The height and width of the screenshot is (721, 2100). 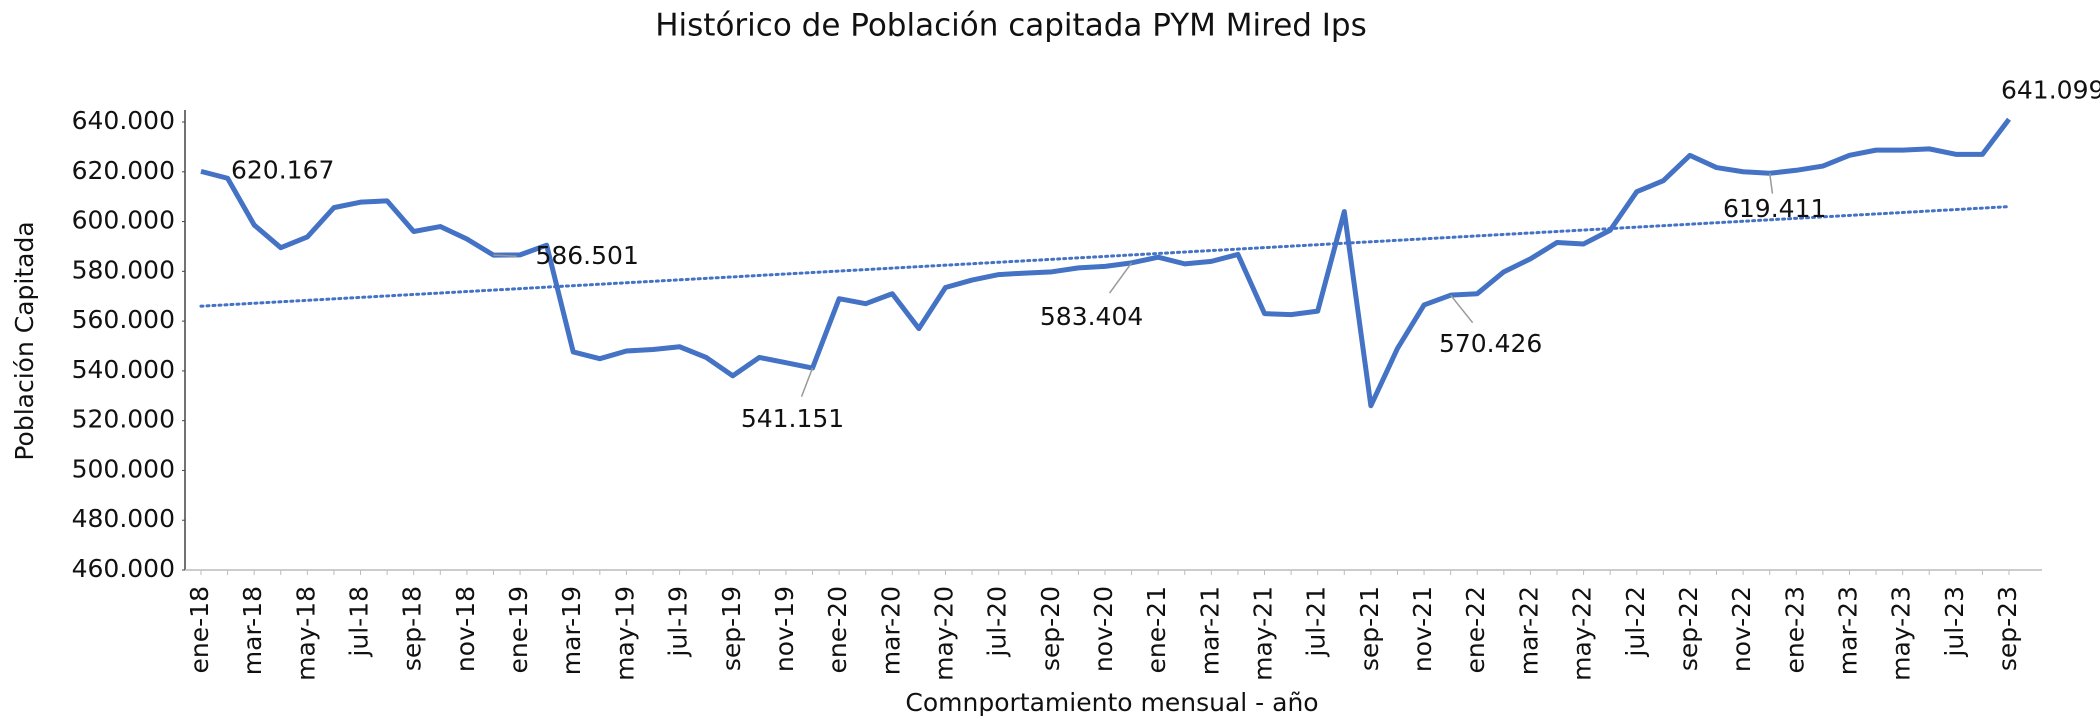 I want to click on data-label: 541.151, so click(x=792, y=418).